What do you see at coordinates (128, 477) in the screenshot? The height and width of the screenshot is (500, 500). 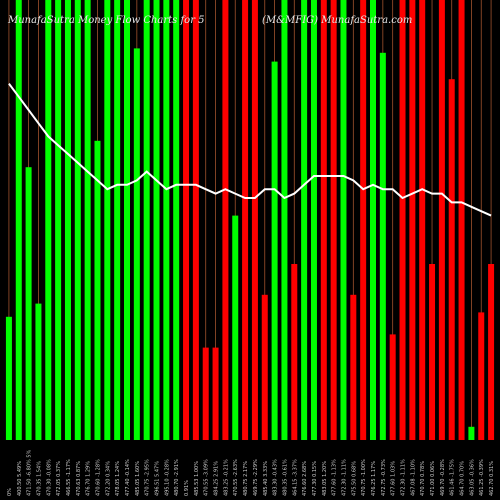 I see `x-tick-label: 477.40 -0.14%` at bounding box center [128, 477].